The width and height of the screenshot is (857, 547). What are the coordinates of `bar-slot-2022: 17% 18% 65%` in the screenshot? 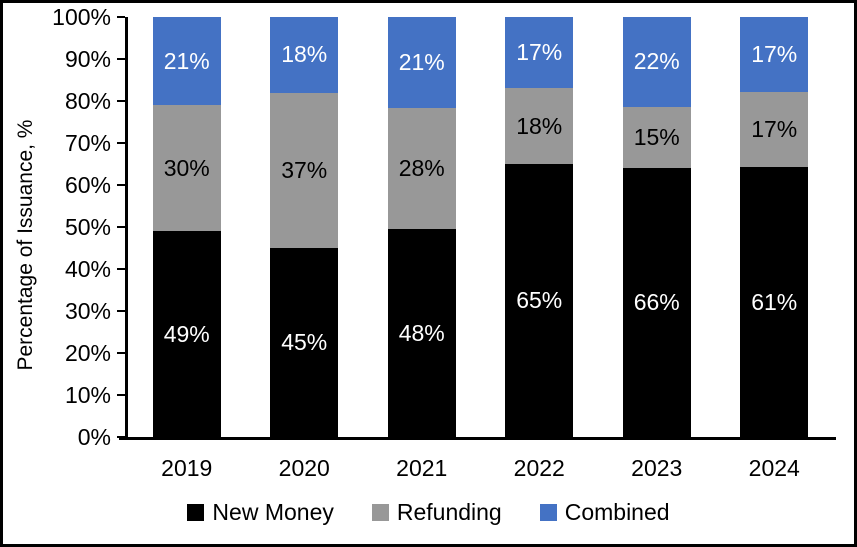 It's located at (540, 227).